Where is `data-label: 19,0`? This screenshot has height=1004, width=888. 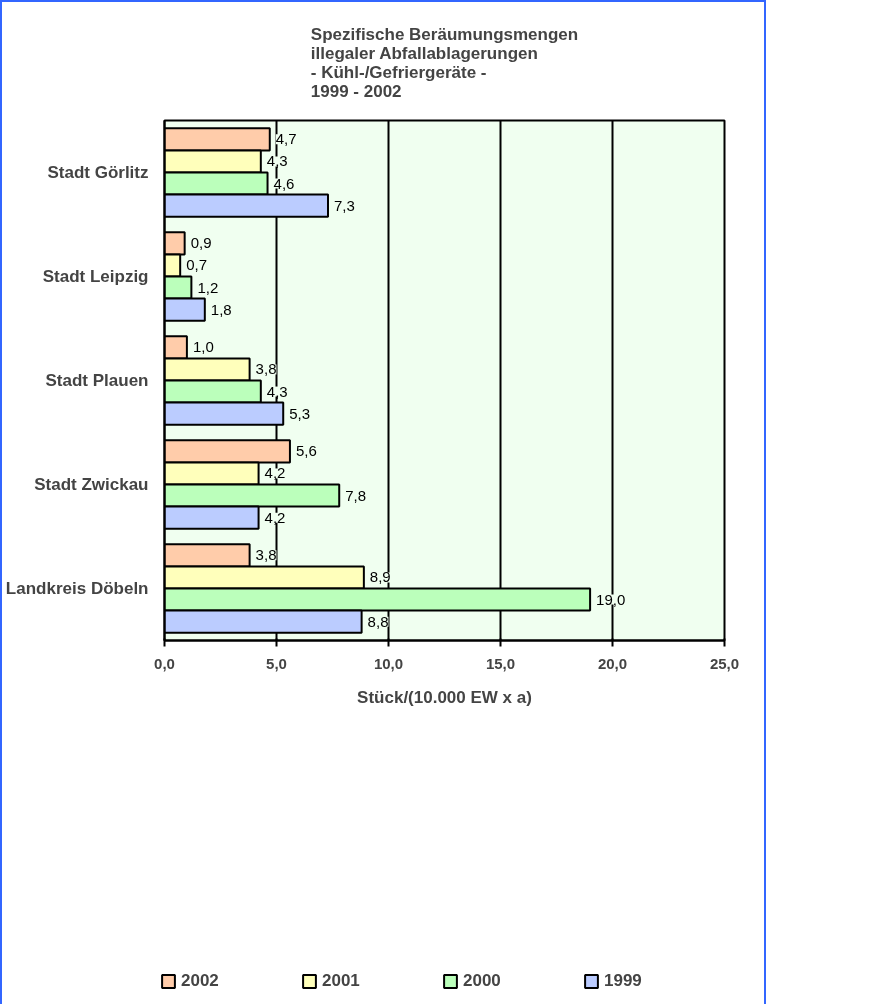
data-label: 19,0 is located at coordinates (611, 599).